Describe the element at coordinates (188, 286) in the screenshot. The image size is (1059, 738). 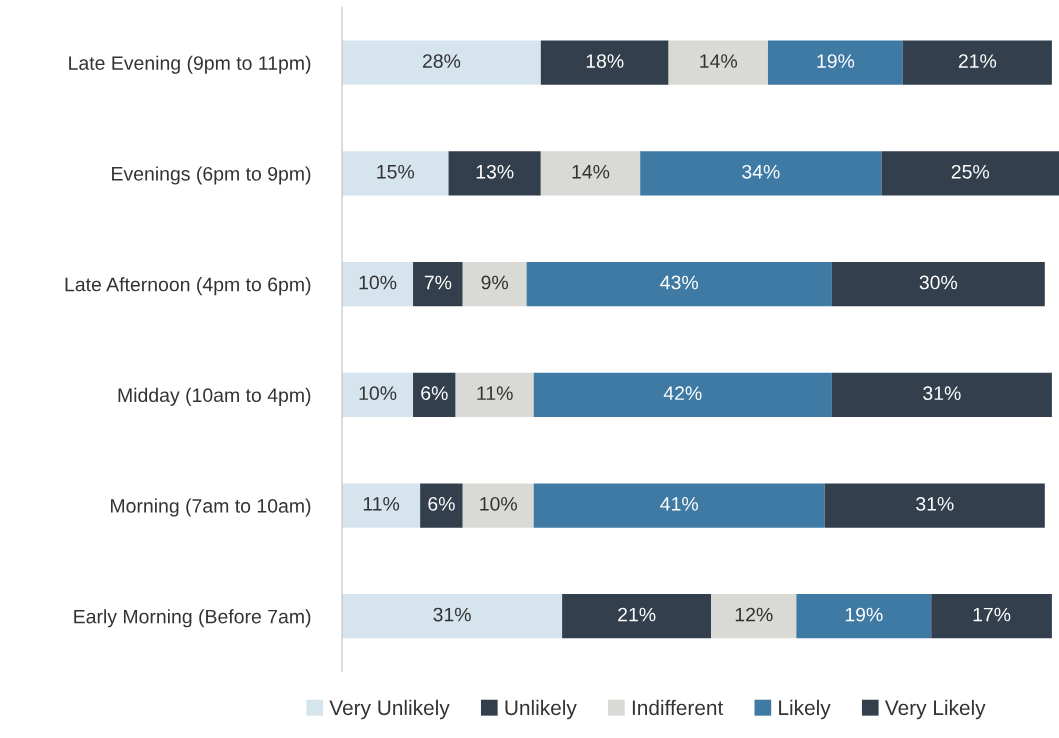
I see `y-tick-label: Late Afternoon (4pm to 6pm)` at that location.